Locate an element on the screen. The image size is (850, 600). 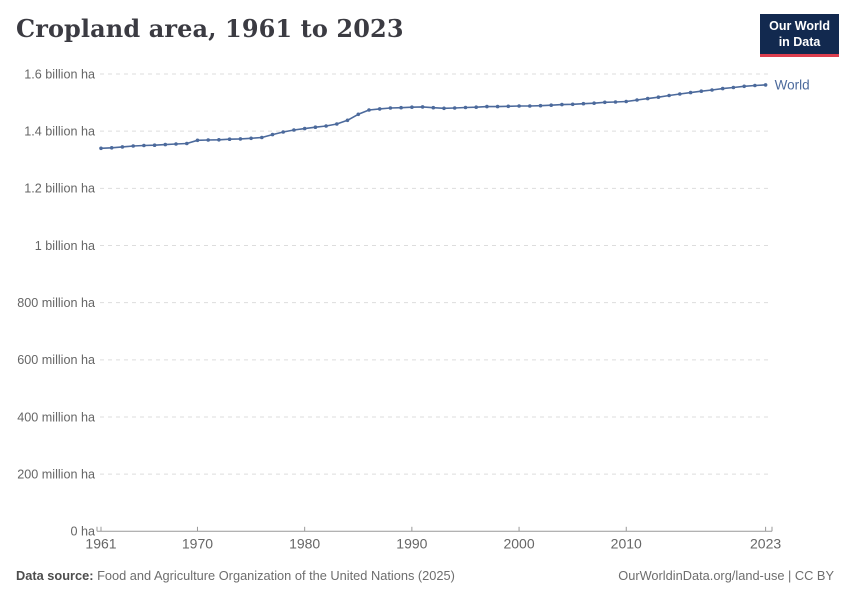
x-tick-label: 1990 is located at coordinates (411, 543).